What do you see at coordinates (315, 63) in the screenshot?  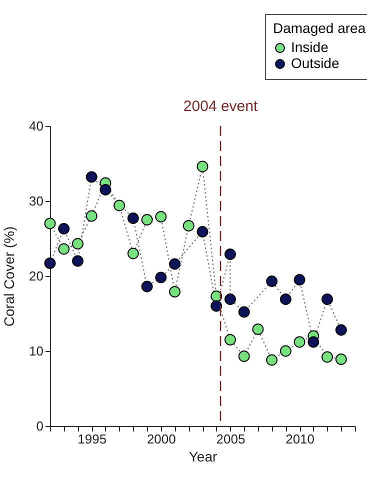 I see `legend-label: Outside` at bounding box center [315, 63].